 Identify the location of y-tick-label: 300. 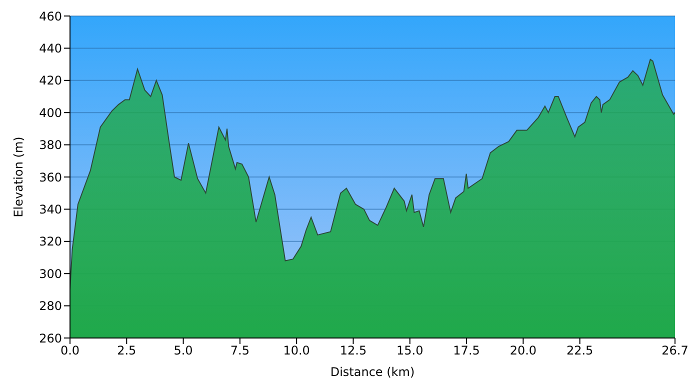
(50, 273).